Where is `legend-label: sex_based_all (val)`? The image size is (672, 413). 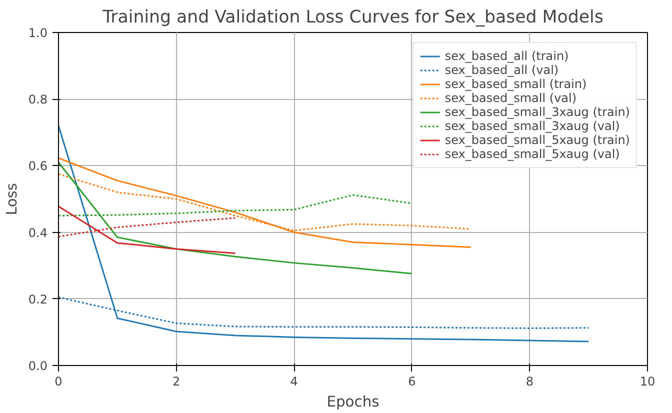 legend-label: sex_based_all (val) is located at coordinates (501, 70).